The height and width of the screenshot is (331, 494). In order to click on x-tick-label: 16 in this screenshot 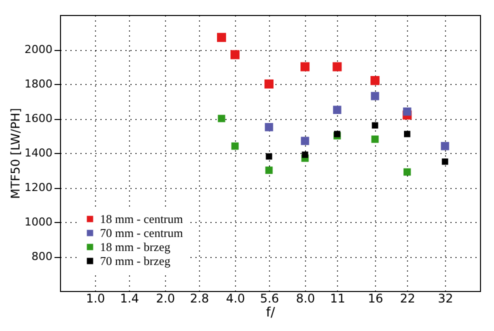, I will do `click(376, 299)`.